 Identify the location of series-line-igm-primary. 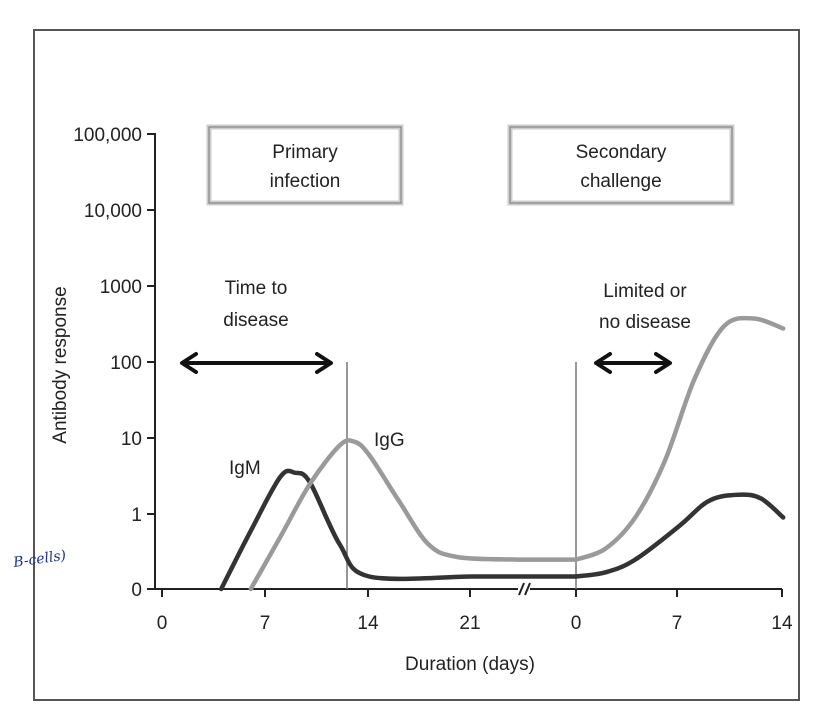
(369, 530).